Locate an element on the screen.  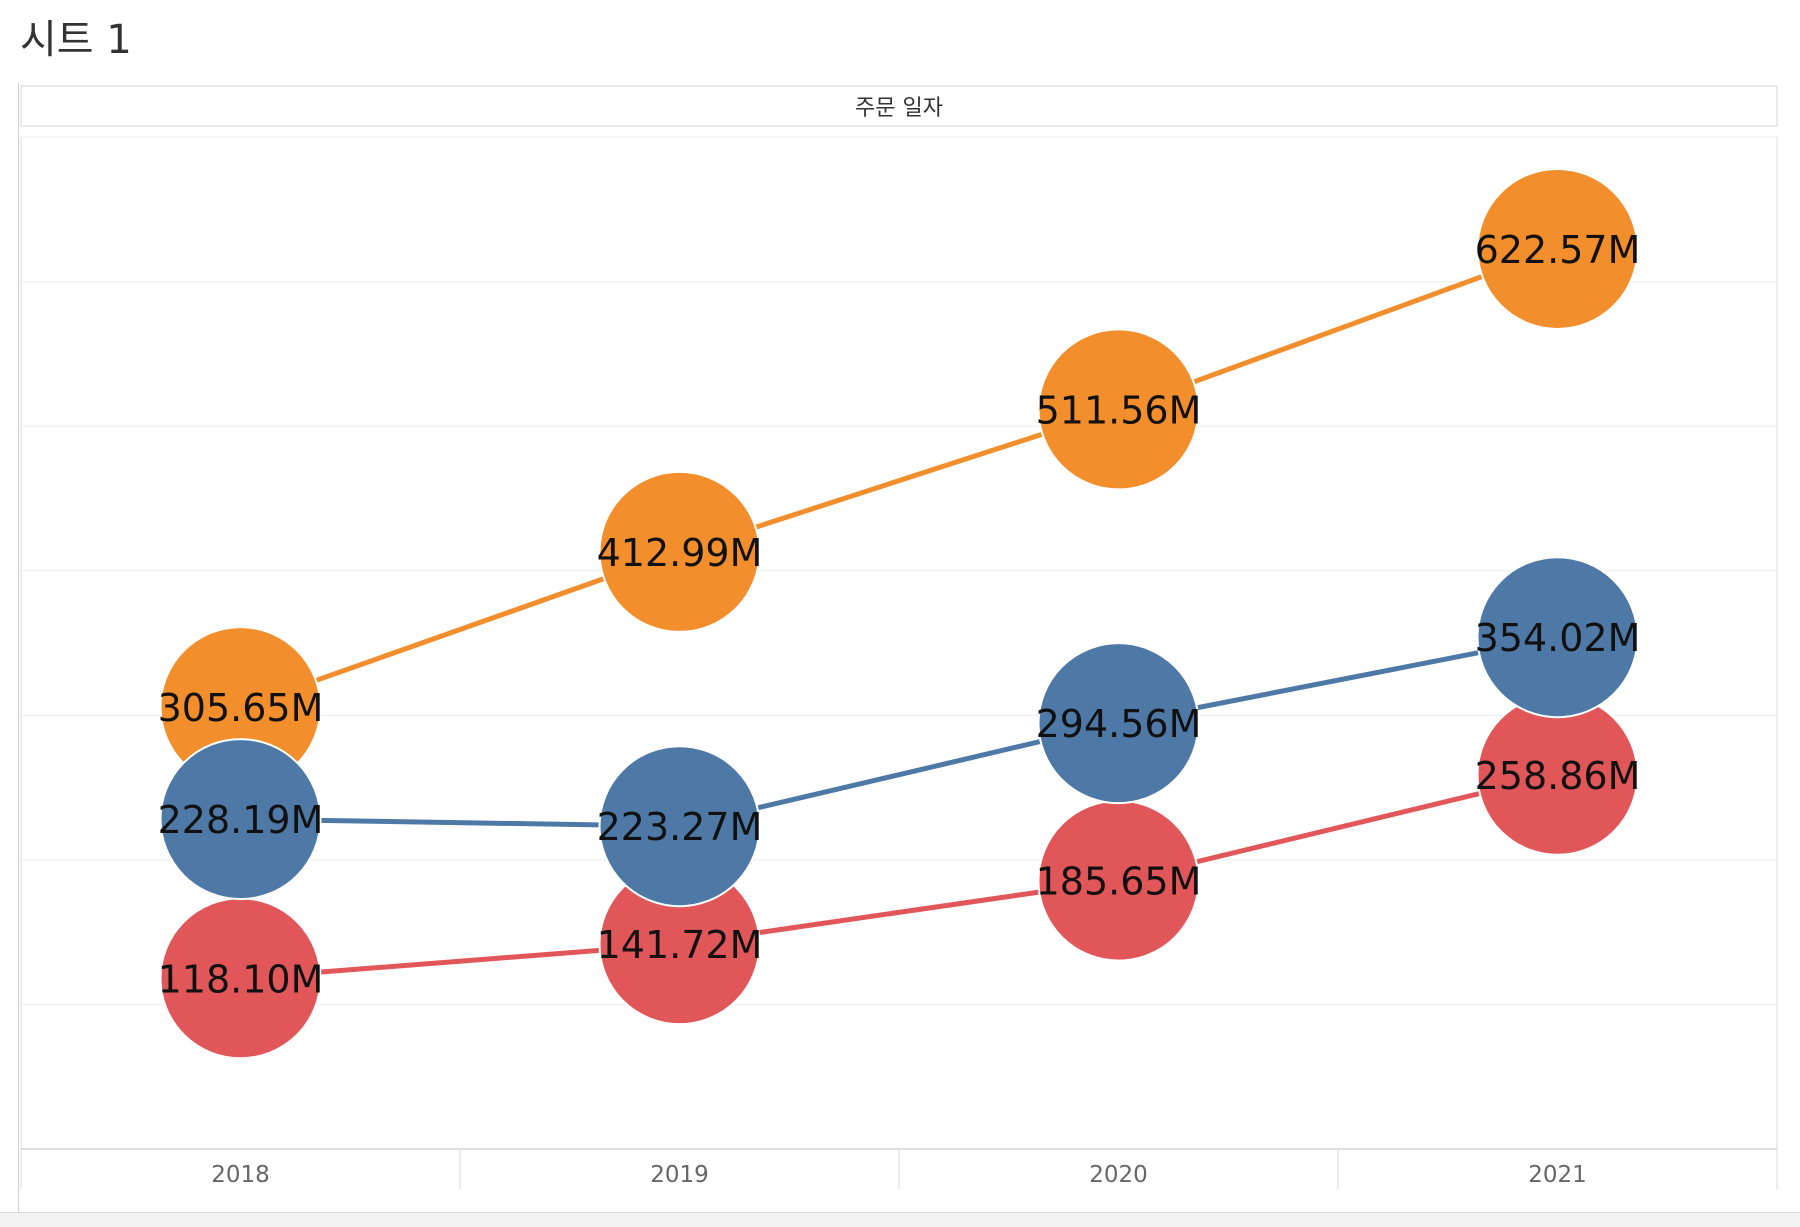
data-label: 294.56M is located at coordinates (1119, 724).